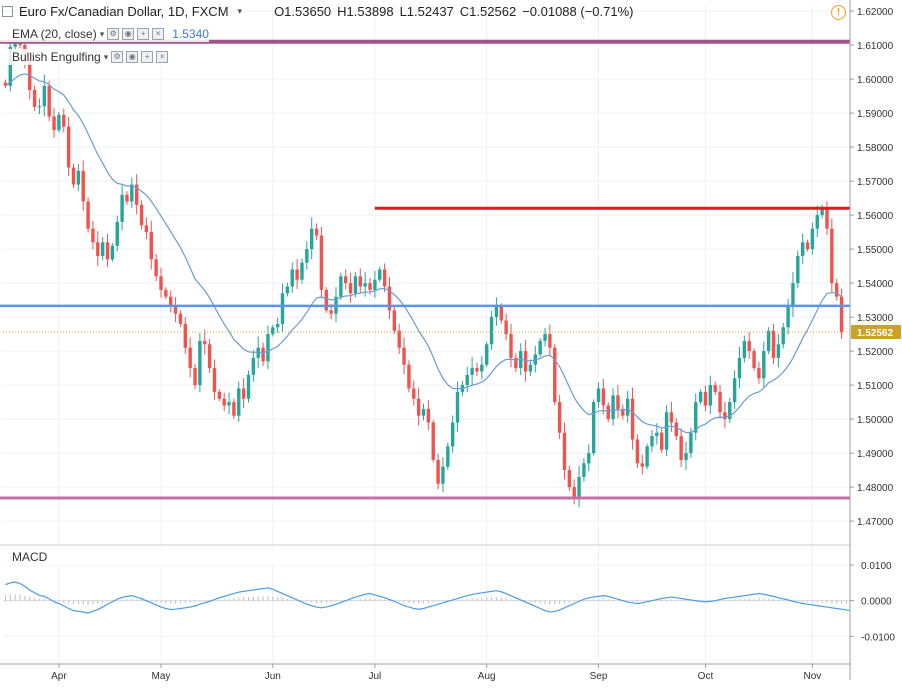 This screenshot has height=697, width=902. What do you see at coordinates (128, 34) in the screenshot?
I see `ema-visibility-icon: ◉` at bounding box center [128, 34].